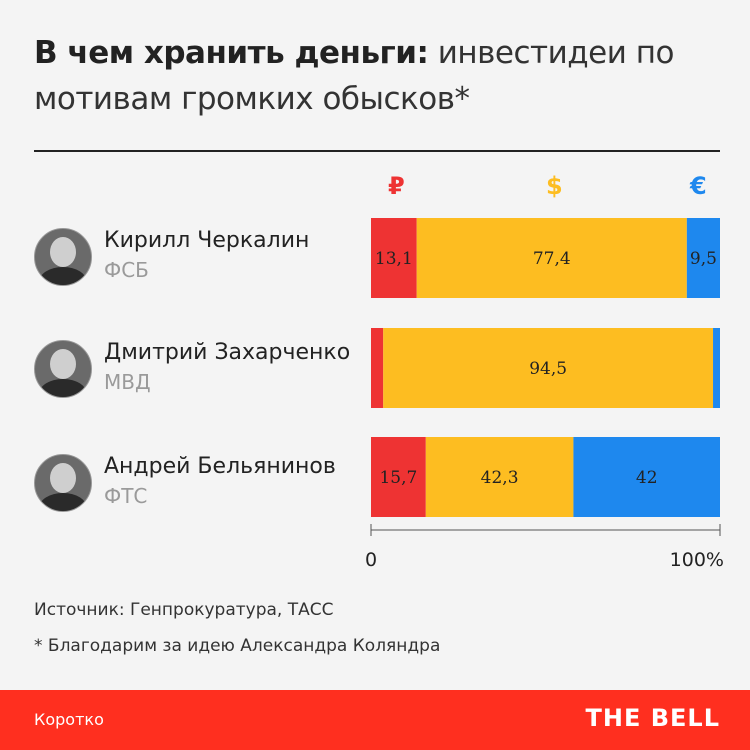 Image resolution: width=750 pixels, height=750 pixels. Describe the element at coordinates (184, 610) in the screenshot. I see `source-note: Источник: Генпрокуратура, ТАСС` at that location.